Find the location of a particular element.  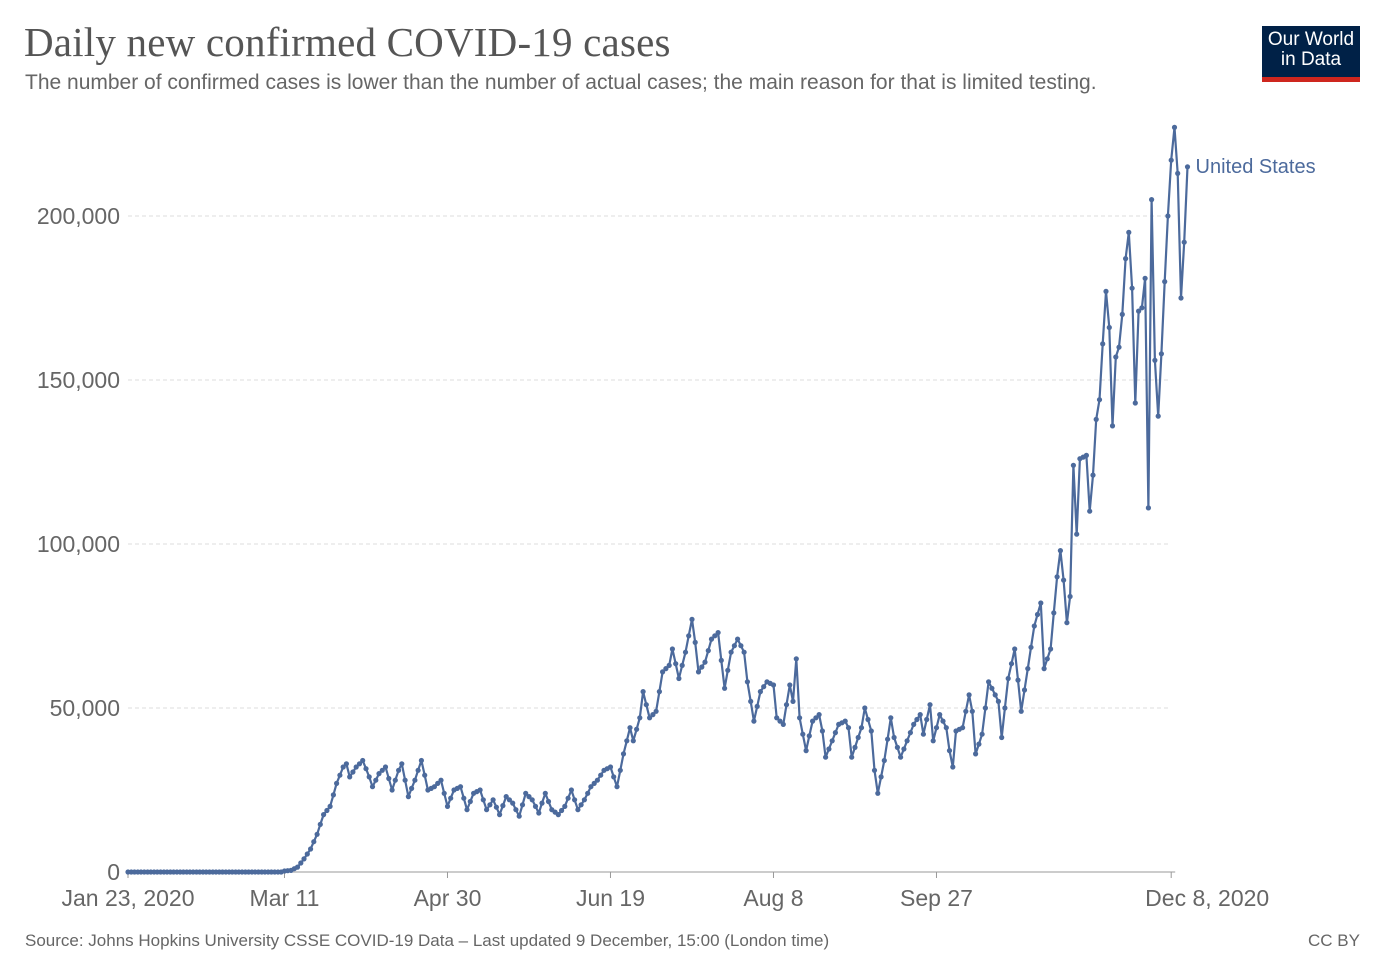

logo-line-2: in Data is located at coordinates (1311, 59).